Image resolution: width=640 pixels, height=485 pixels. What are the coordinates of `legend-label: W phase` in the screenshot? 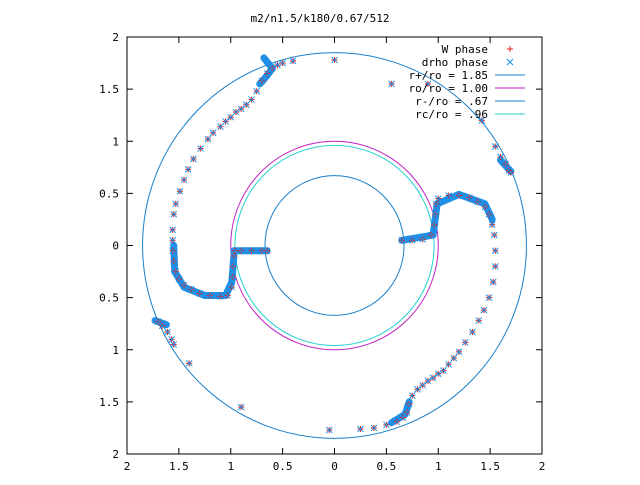 It's located at (465, 49).